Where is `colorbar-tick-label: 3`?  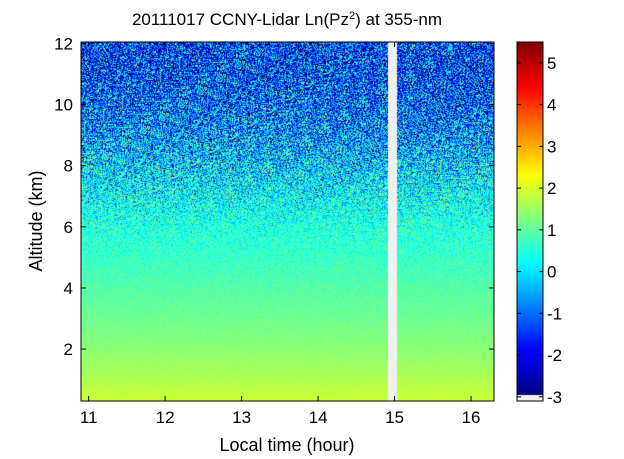
colorbar-tick-label: 3 is located at coordinates (551, 146).